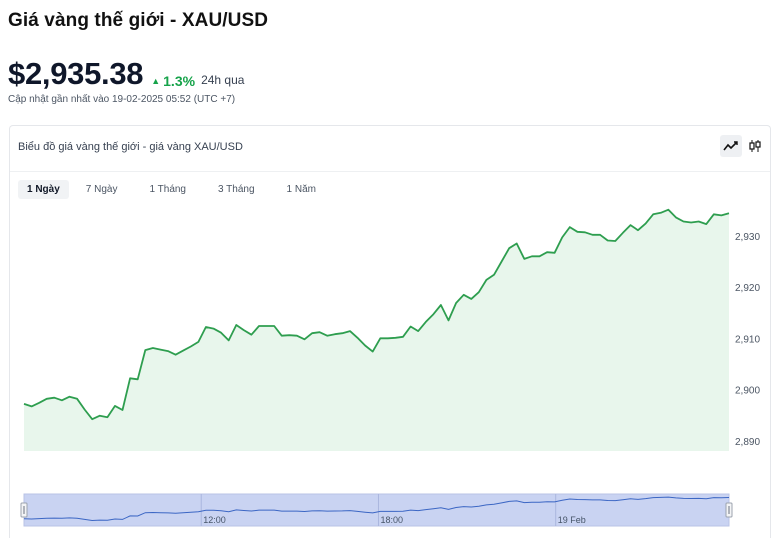  Describe the element at coordinates (223, 80) in the screenshot. I see `change-period: 24h qua` at that location.